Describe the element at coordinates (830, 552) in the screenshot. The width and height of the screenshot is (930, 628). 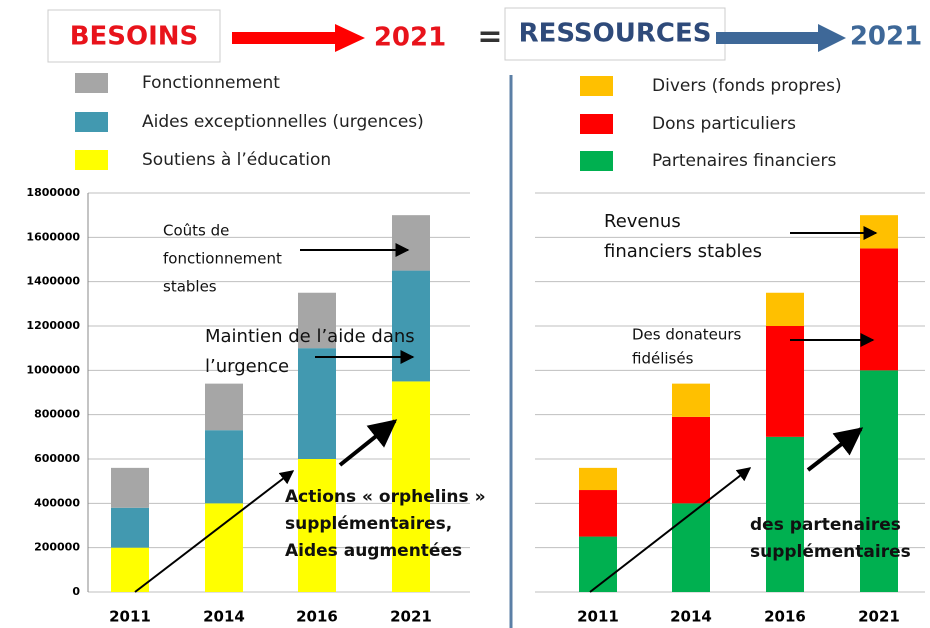
I see `annotation: supplémentaires` at that location.